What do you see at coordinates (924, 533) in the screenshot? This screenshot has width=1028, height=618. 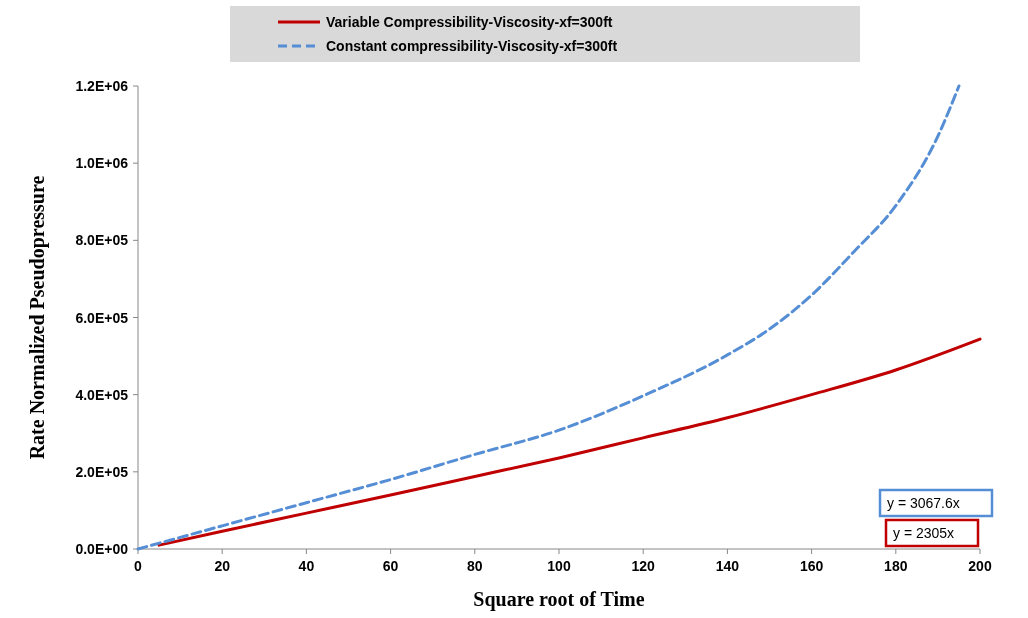 I see `annotation: y = 2305x` at bounding box center [924, 533].